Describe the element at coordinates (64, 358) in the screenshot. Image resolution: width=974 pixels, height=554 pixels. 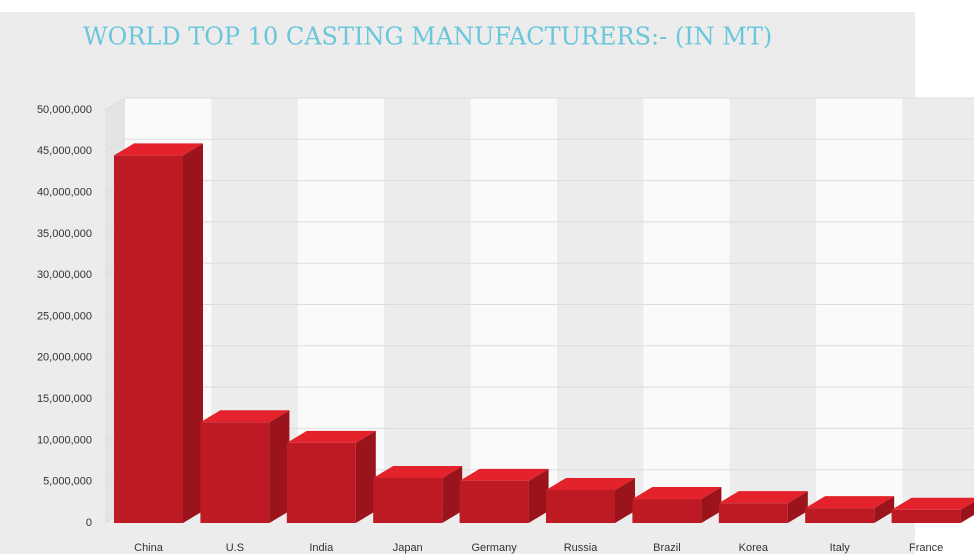
I see `y-tick-label: 20,000,000` at that location.